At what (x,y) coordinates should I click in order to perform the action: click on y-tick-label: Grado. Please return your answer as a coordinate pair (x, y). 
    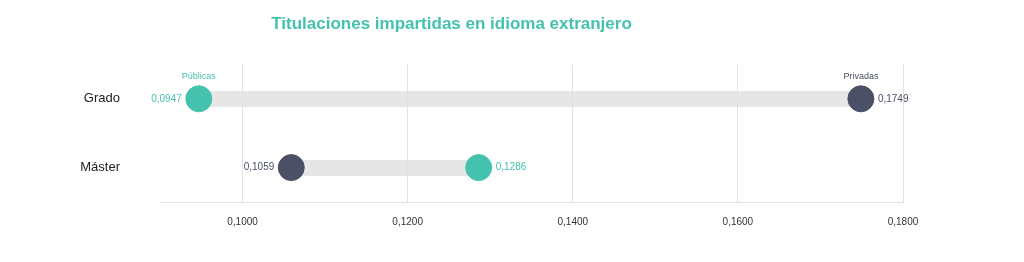
    Looking at the image, I should click on (101, 98).